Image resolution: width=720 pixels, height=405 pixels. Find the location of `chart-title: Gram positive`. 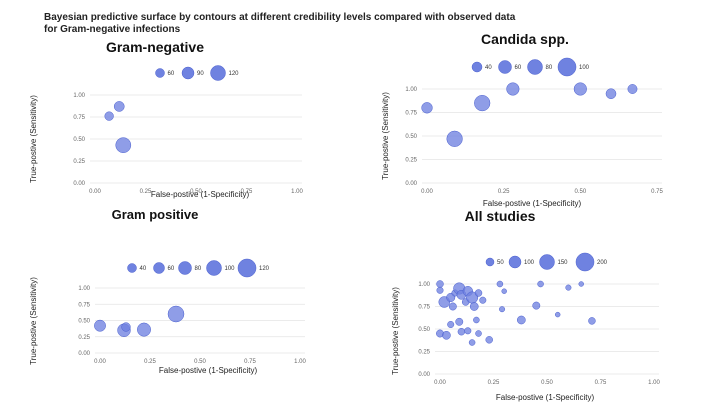

chart-title: Gram positive is located at coordinates (155, 214).